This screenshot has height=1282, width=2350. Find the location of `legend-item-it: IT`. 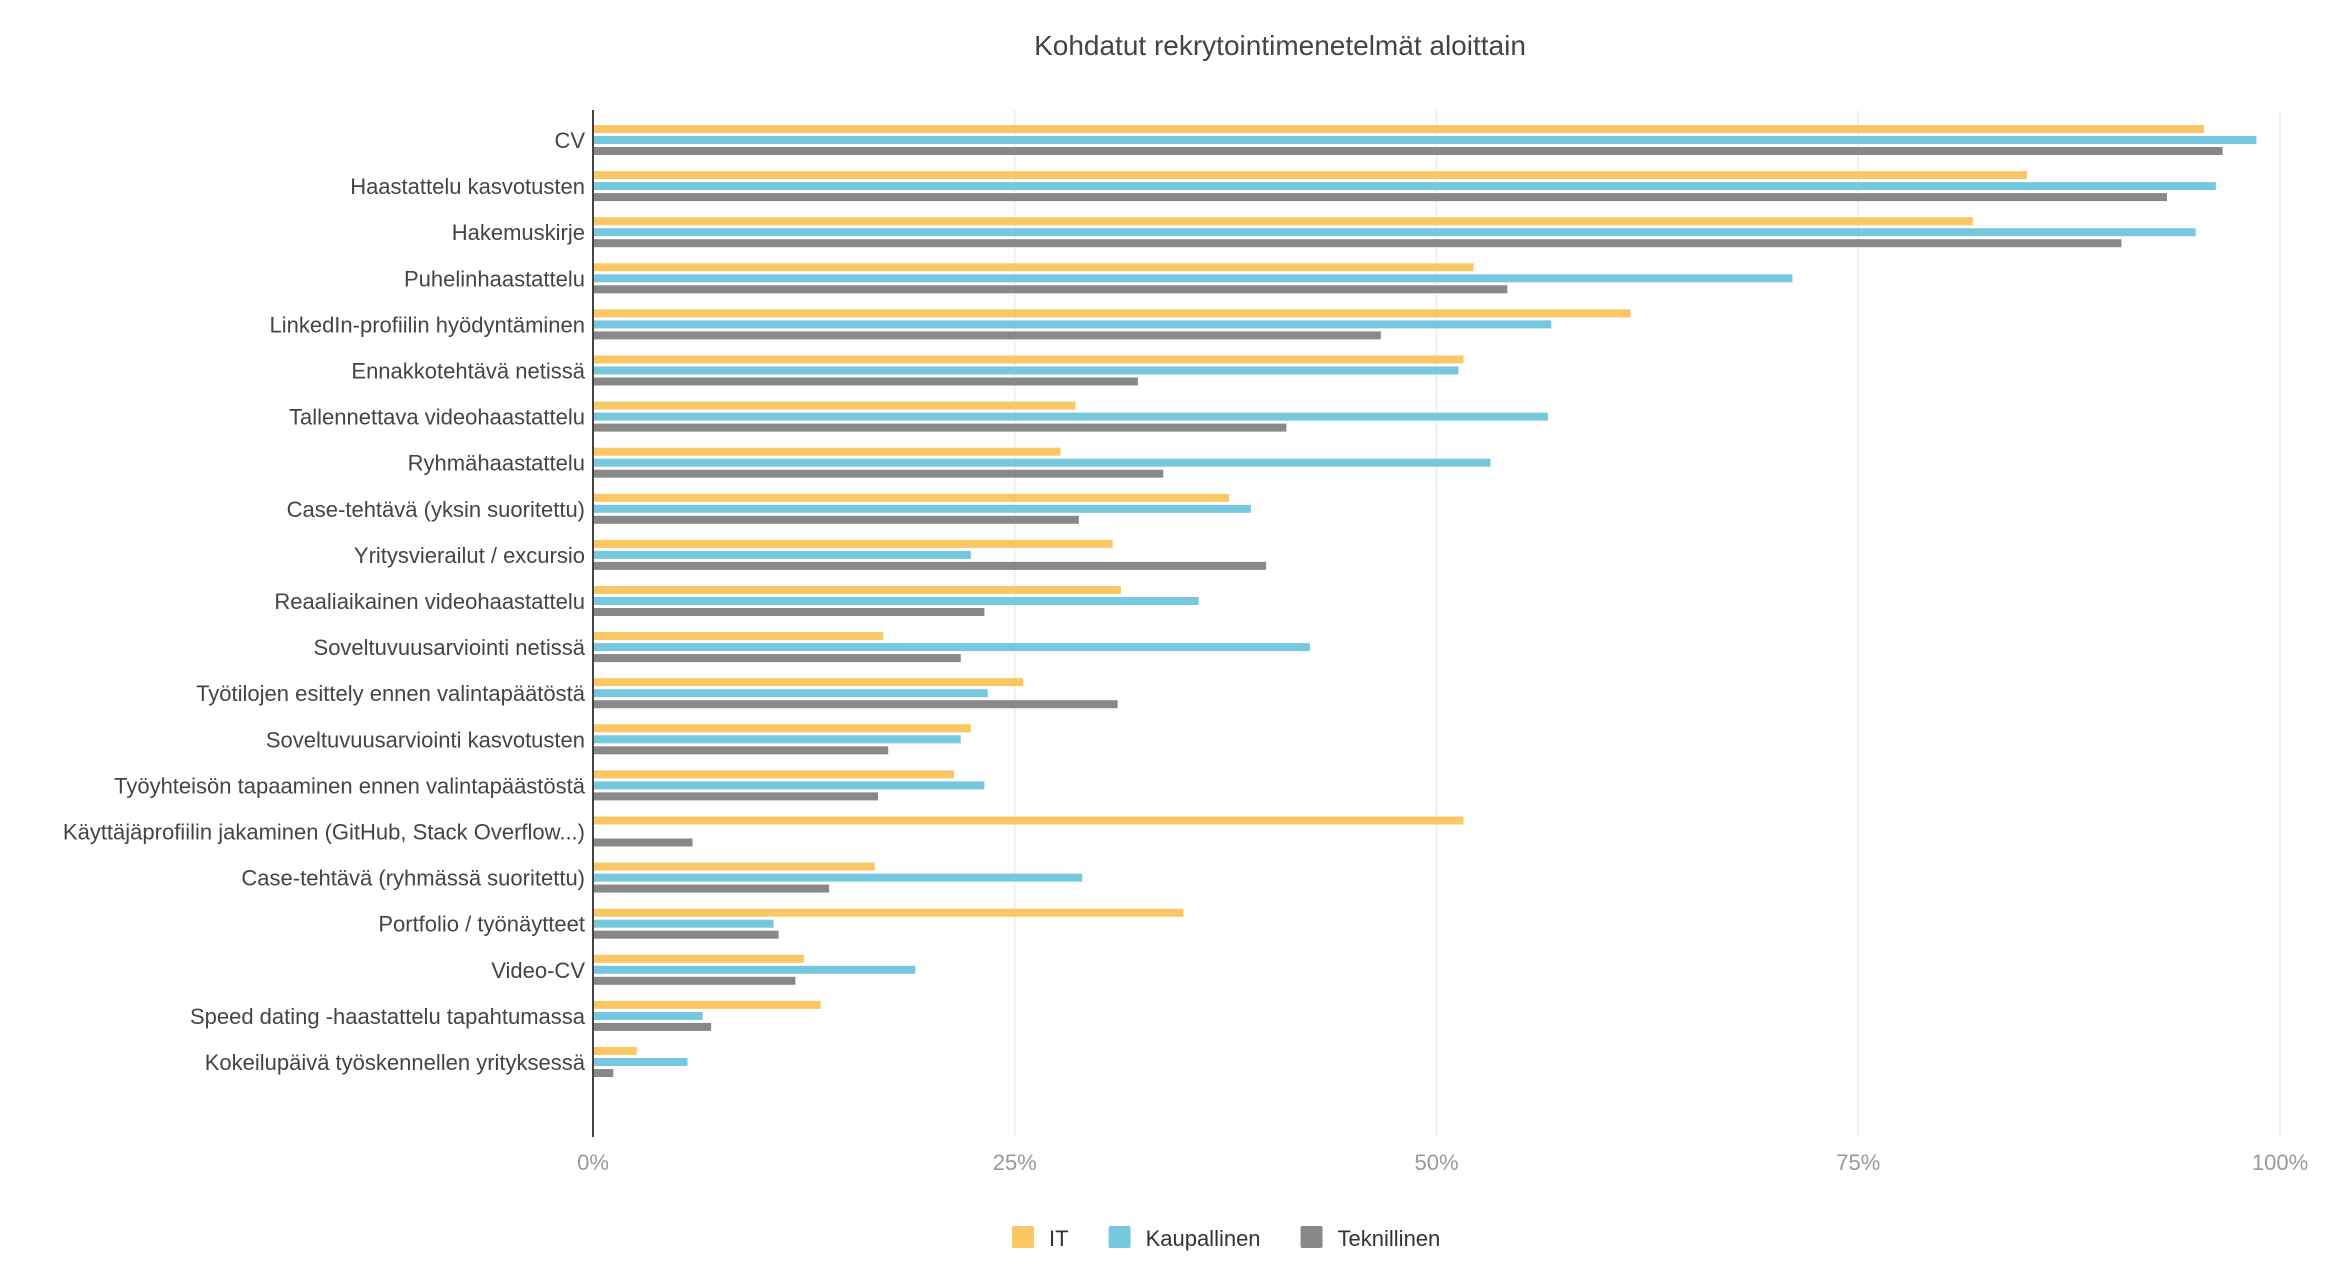

legend-item-it: IT is located at coordinates (1040, 1238).